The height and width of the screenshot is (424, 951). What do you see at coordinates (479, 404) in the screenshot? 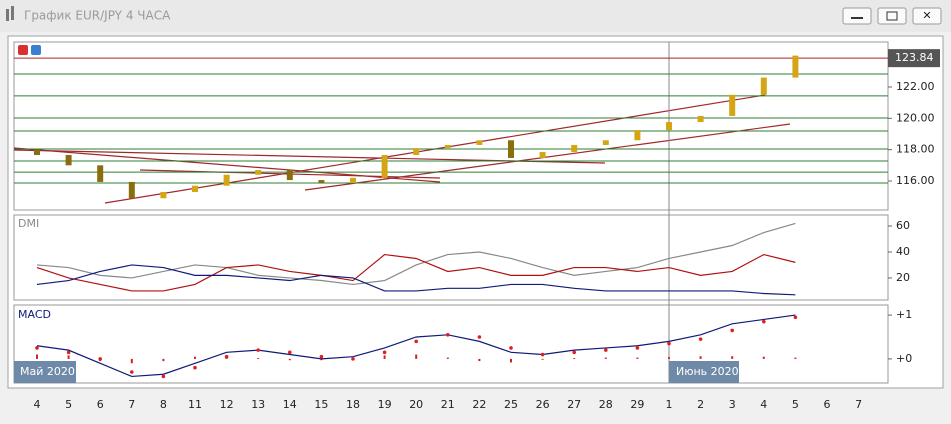
I see `x-tick-label: 22` at bounding box center [479, 404].